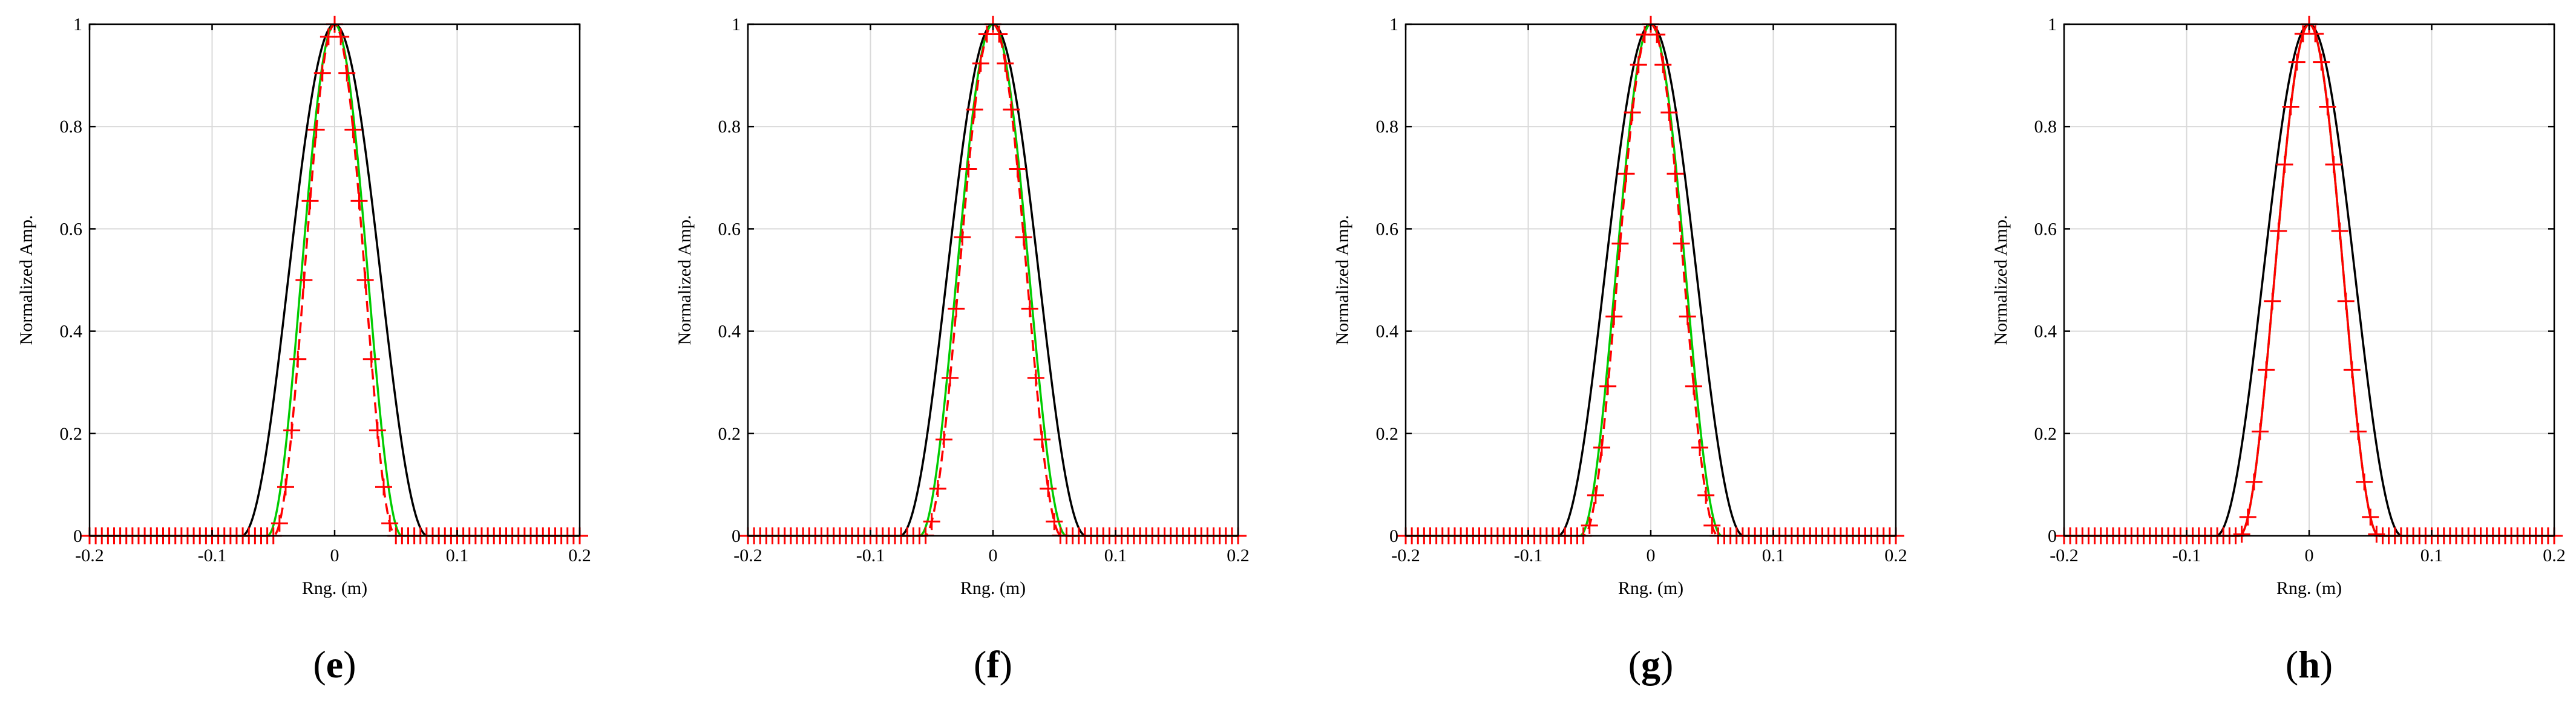 The width and height of the screenshot is (2576, 704). Describe the element at coordinates (89, 555) in the screenshot. I see `x-tick-label: -0.2` at that location.